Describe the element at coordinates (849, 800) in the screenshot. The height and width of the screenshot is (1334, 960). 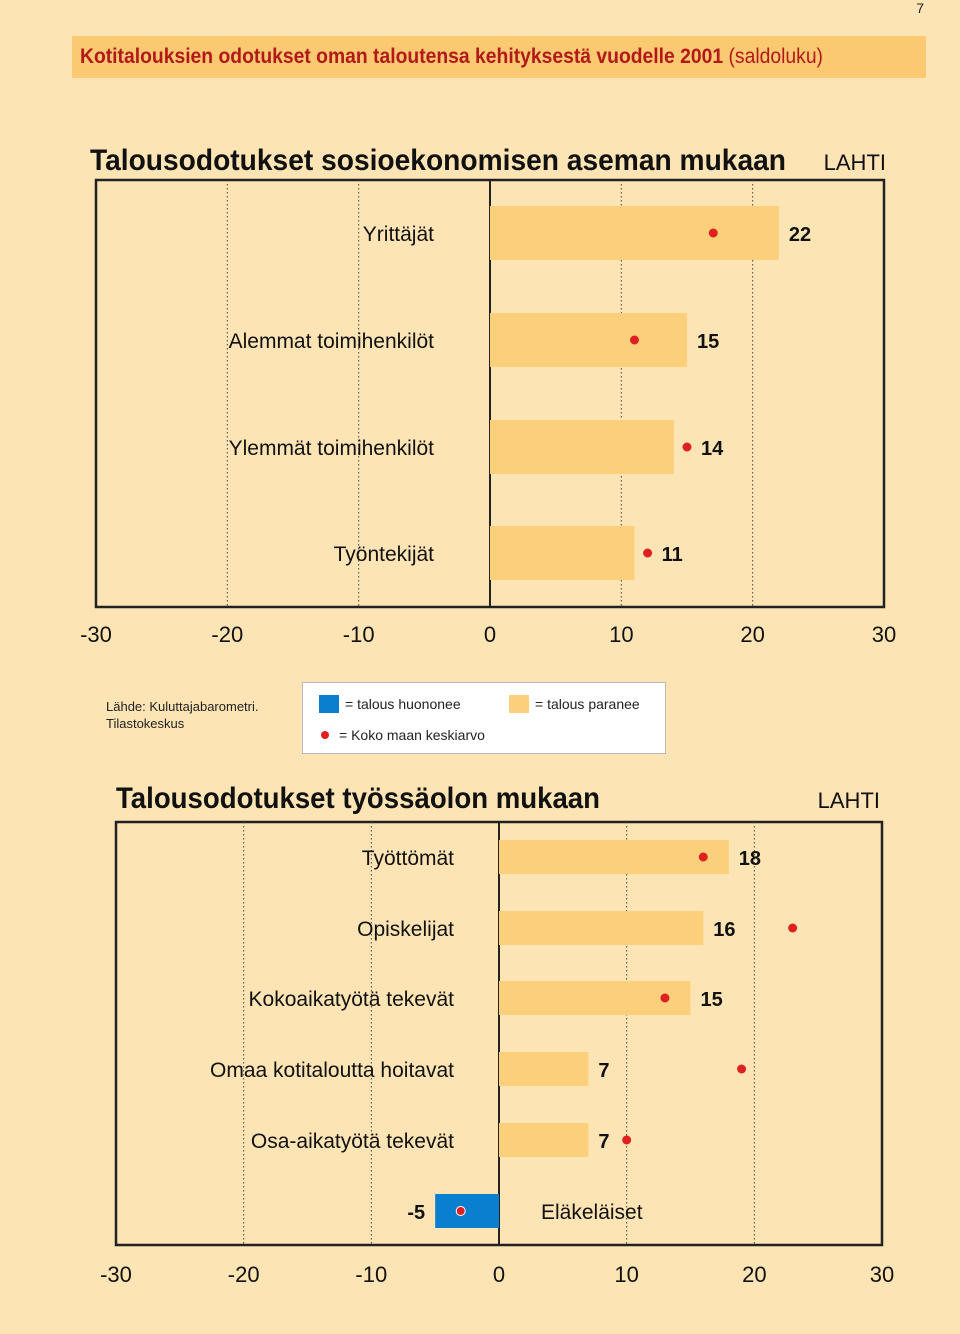
I see `chart2-region-label: LAHTI` at that location.